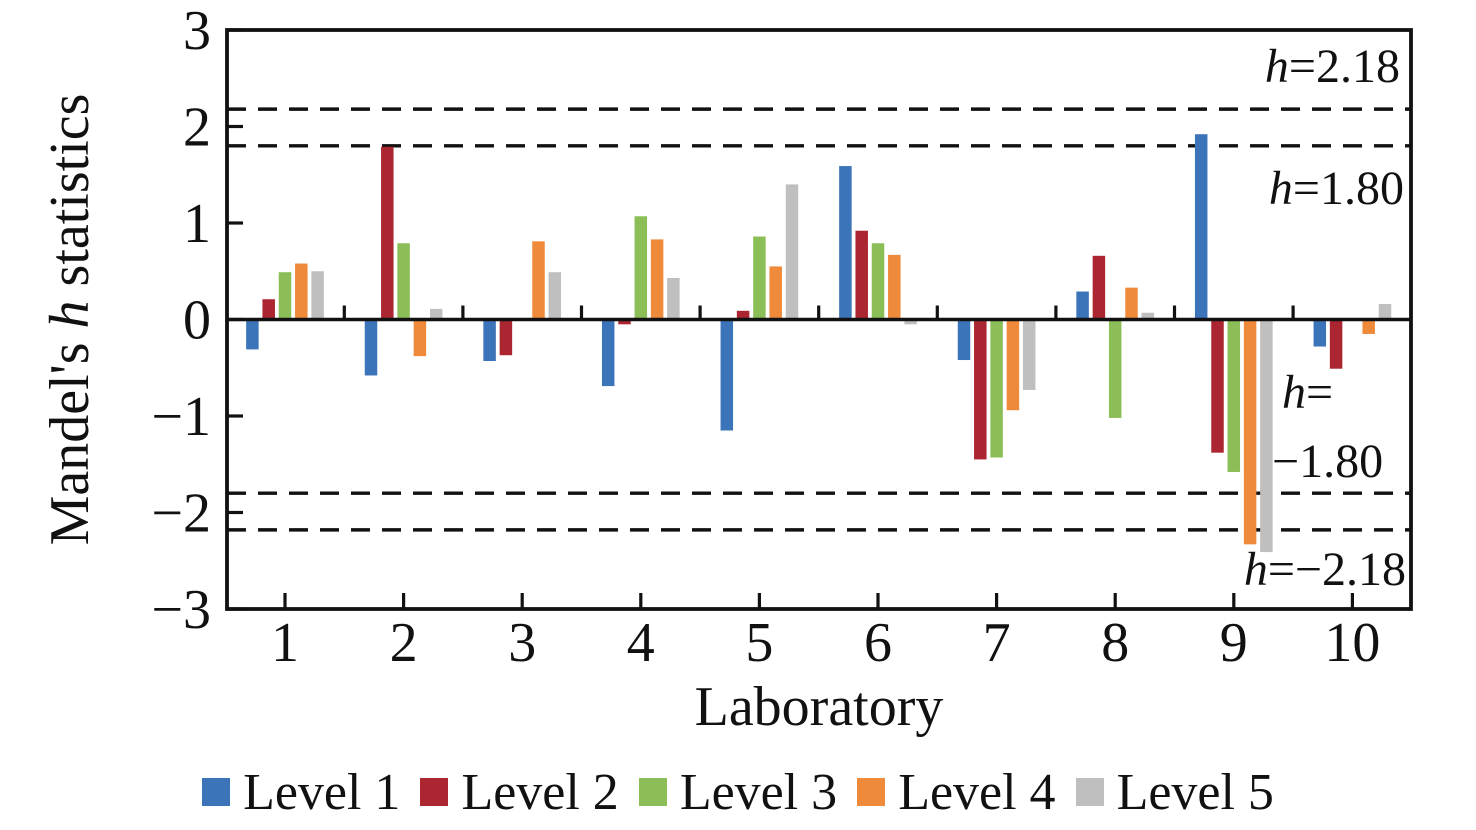  Describe the element at coordinates (819, 707) in the screenshot. I see `x-axis-title: Laboratory` at that location.